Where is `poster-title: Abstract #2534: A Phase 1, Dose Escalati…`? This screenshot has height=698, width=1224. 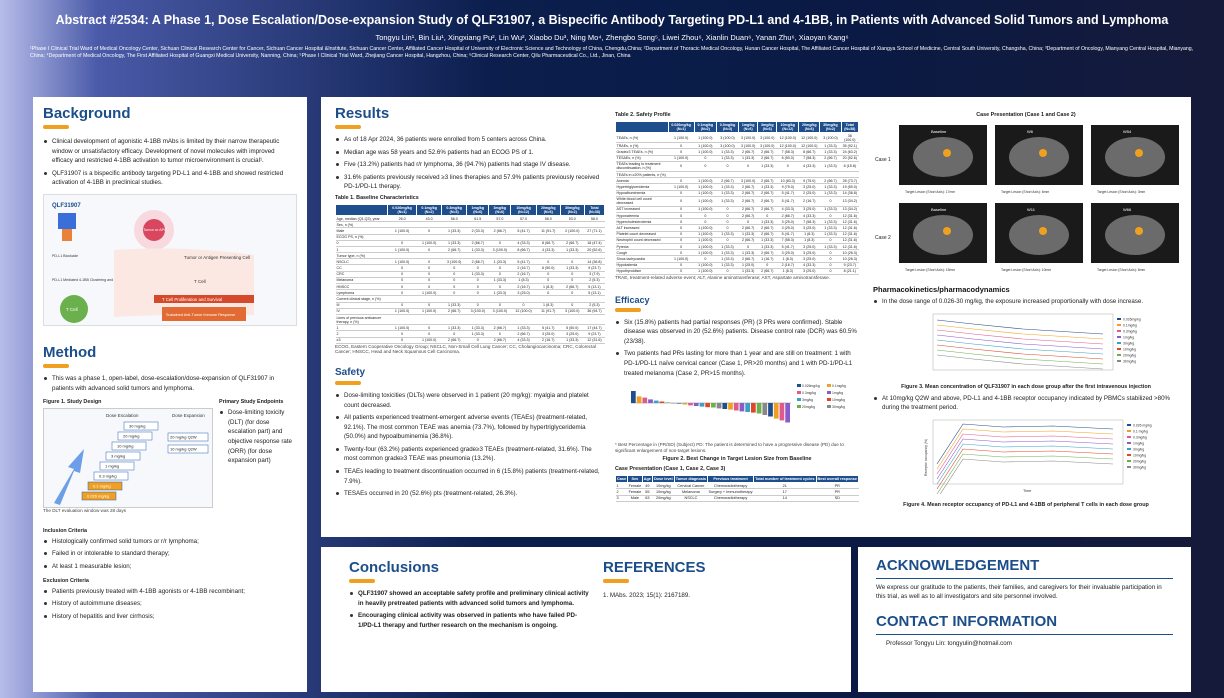
poster-title: Abstract #2534: A Phase 1, Dose Escalati… is located at coordinates (612, 20).